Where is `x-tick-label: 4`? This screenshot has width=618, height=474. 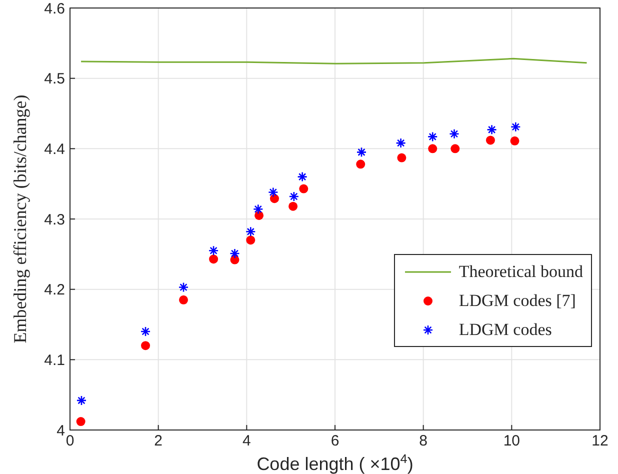 x-tick-label: 4 is located at coordinates (246, 441).